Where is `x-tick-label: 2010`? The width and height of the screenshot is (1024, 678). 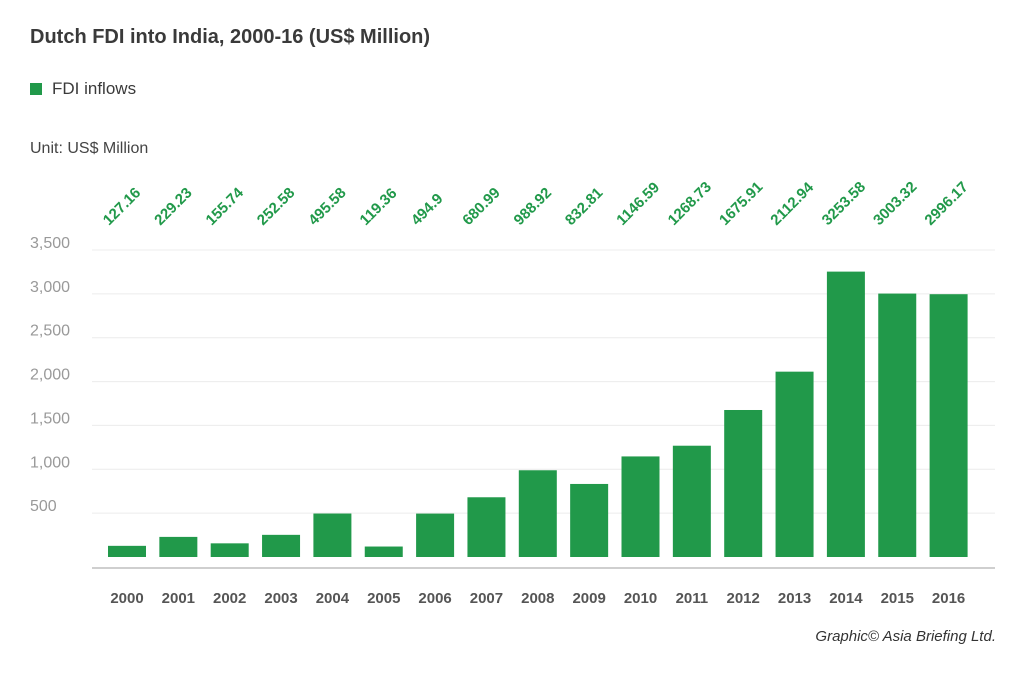
x-tick-label: 2010 is located at coordinates (640, 598).